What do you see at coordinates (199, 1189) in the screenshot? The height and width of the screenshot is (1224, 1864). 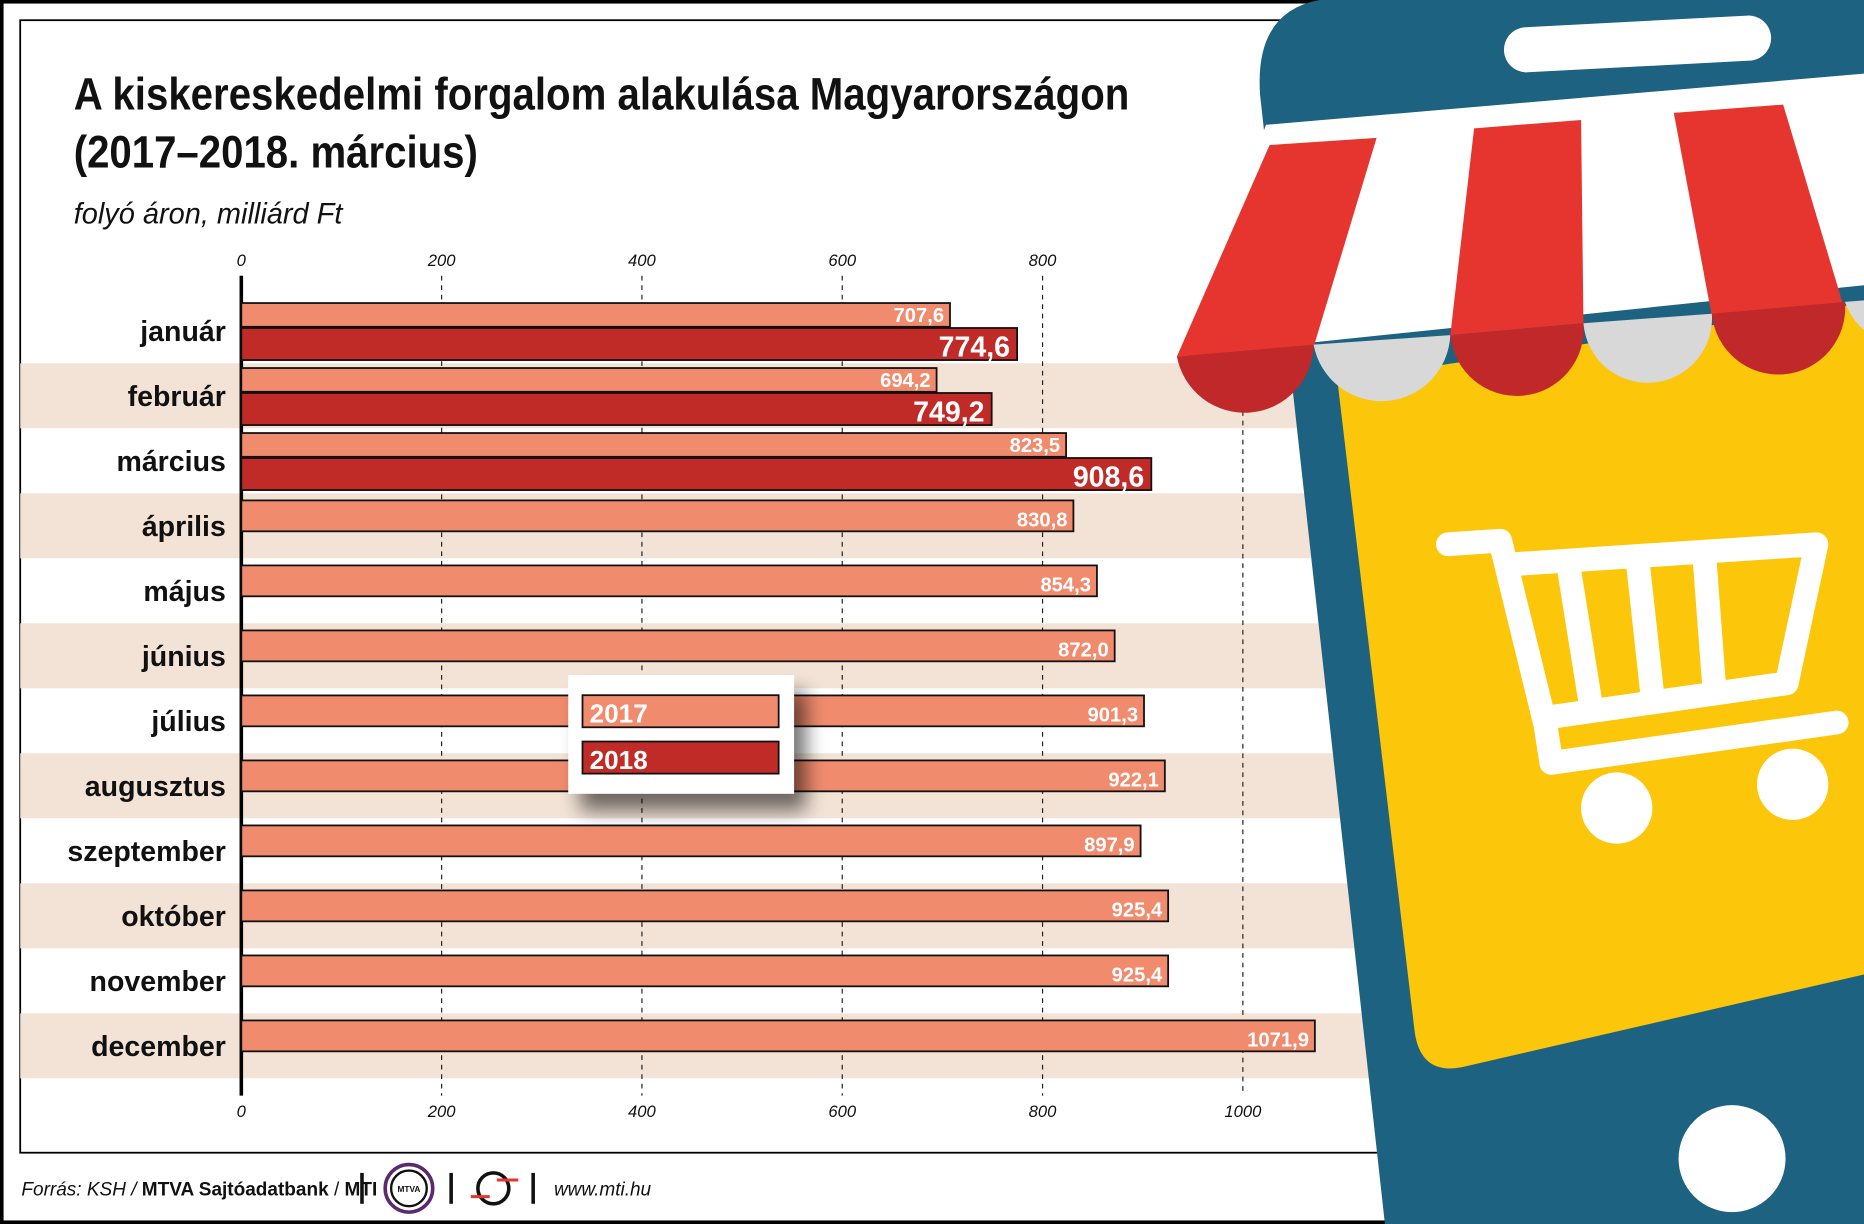 I see `source-text: Forrás: KSH / MTVA Sajtóadatbank / MTI` at bounding box center [199, 1189].